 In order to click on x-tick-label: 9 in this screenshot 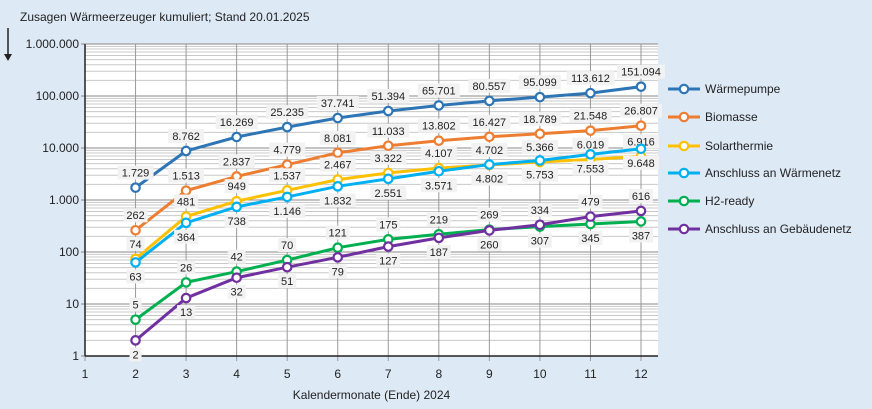, I will do `click(489, 374)`.